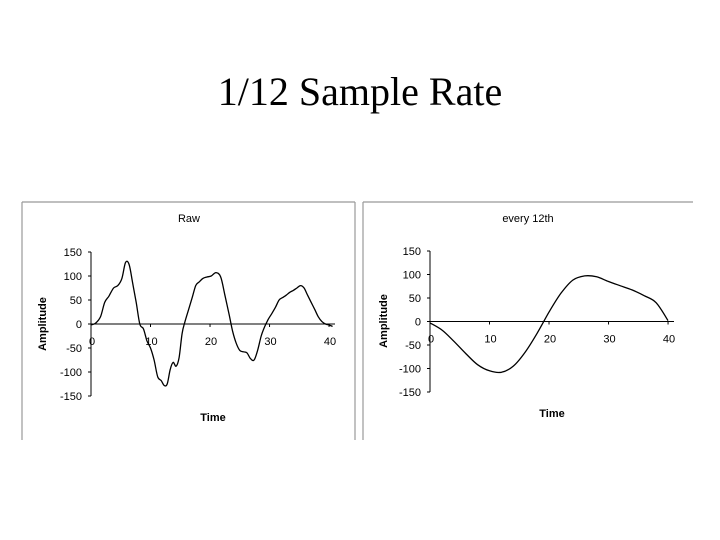 Image resolution: width=720 pixels, height=540 pixels. Describe the element at coordinates (212, 418) in the screenshot. I see `raw-x-axis-title: Time` at that location.